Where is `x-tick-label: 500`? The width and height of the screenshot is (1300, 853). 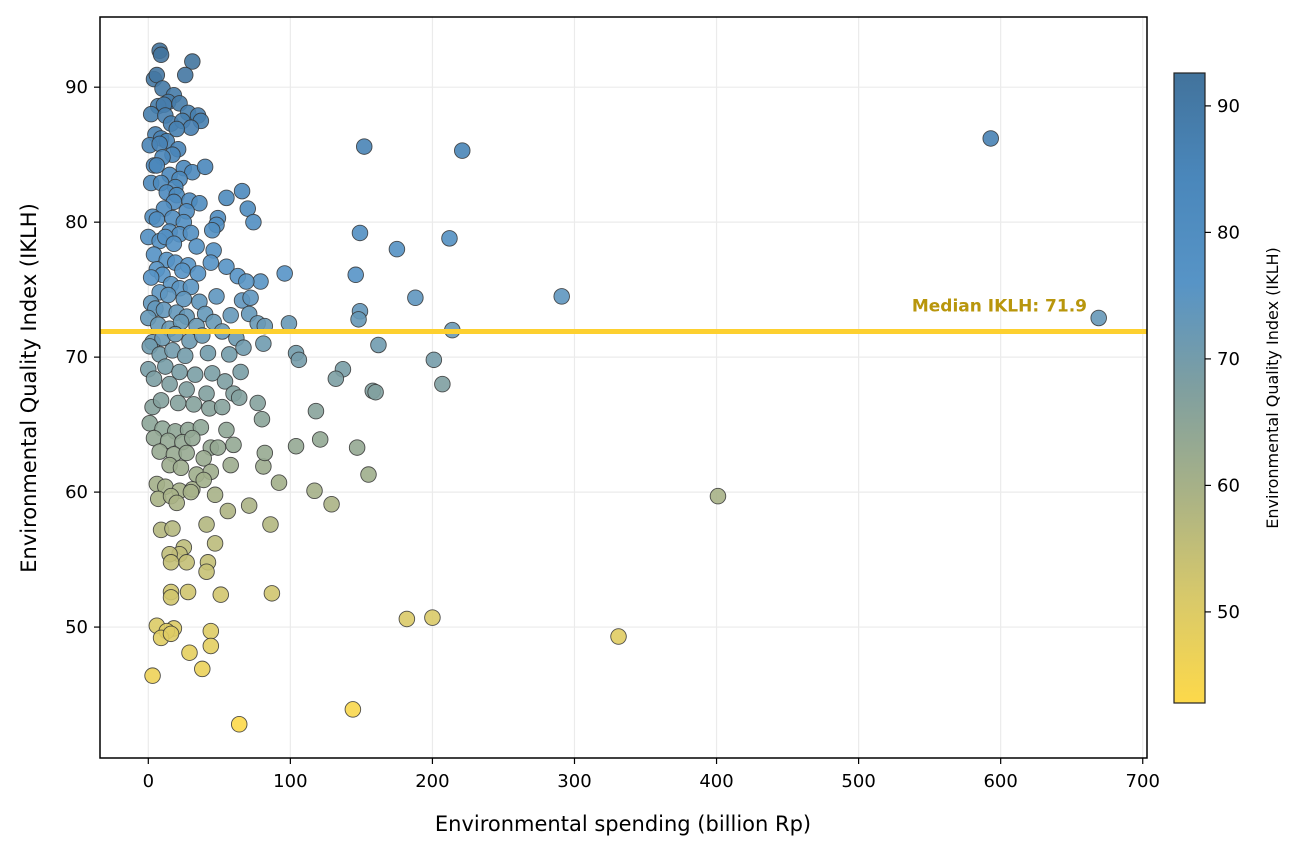
x-tick-label: 500 is located at coordinates (858, 781).